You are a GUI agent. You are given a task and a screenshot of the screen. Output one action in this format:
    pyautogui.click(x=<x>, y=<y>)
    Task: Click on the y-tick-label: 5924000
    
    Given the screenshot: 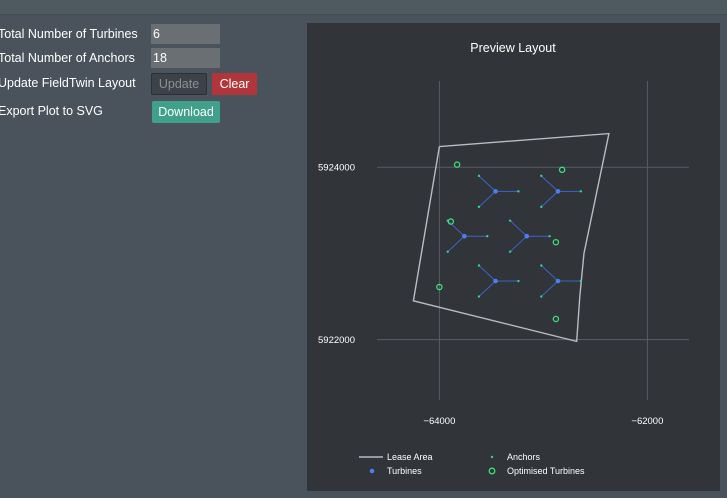 What is the action you would take?
    pyautogui.click(x=336, y=168)
    